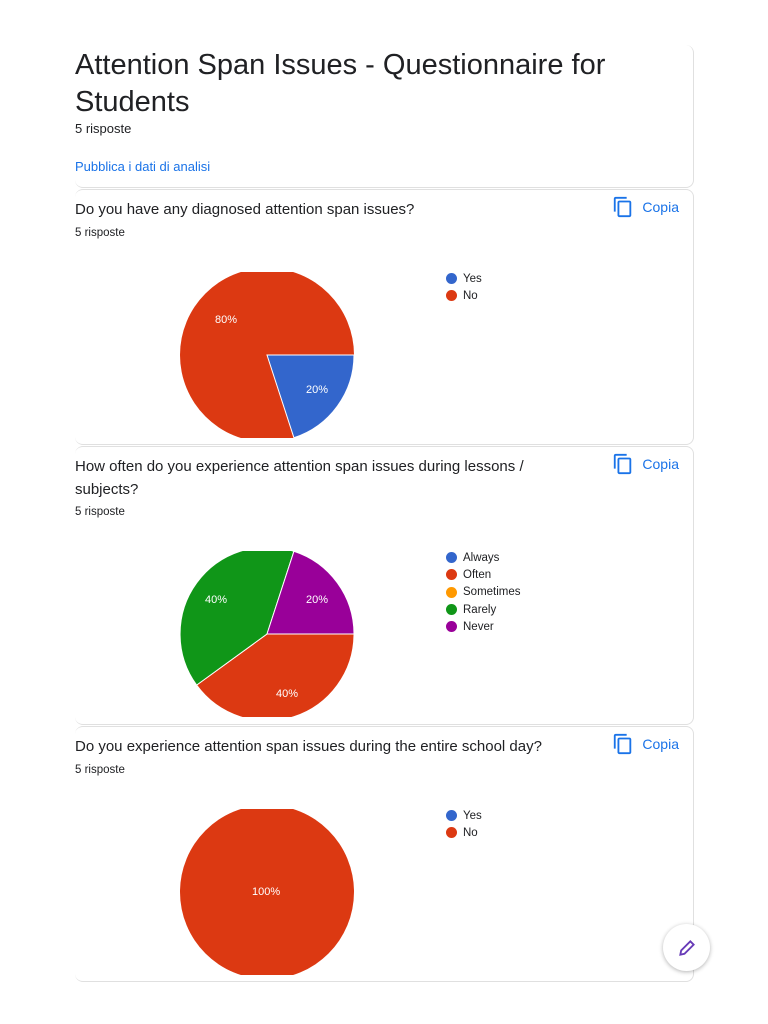 The image size is (768, 1024). I want to click on svg-text: 80%, so click(226, 320).